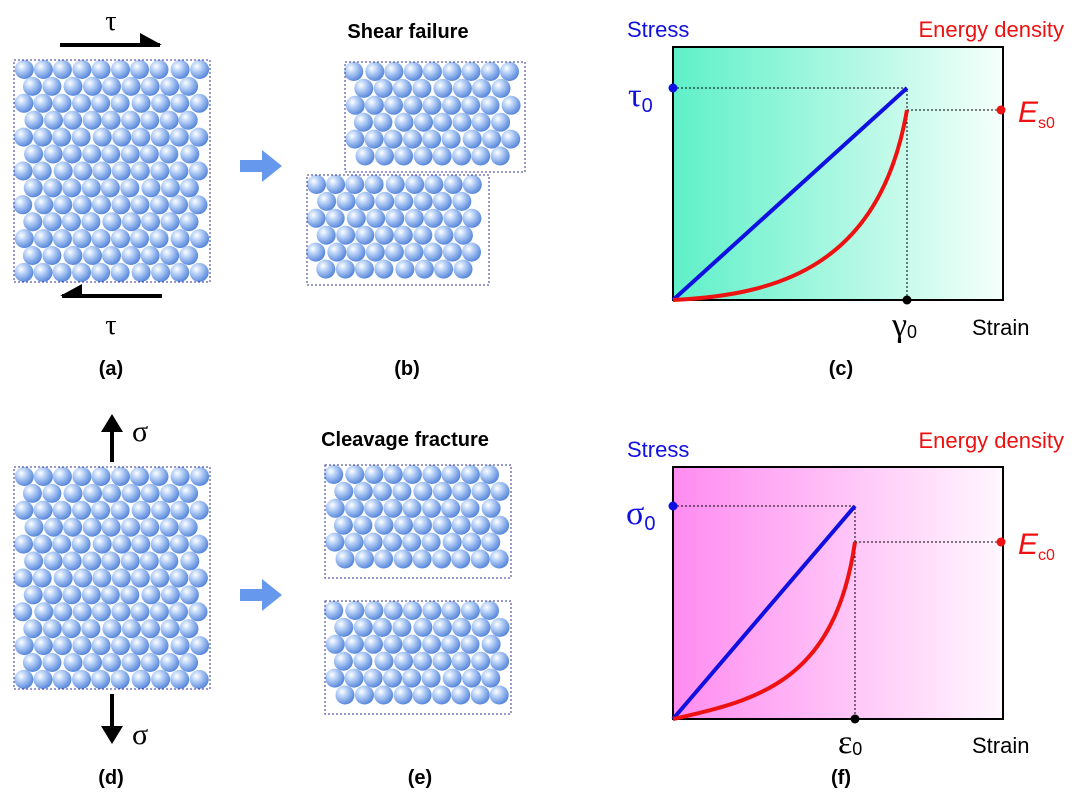 This screenshot has width=1079, height=805. Describe the element at coordinates (841, 778) in the screenshot. I see `panel-label-f: (f)` at that location.